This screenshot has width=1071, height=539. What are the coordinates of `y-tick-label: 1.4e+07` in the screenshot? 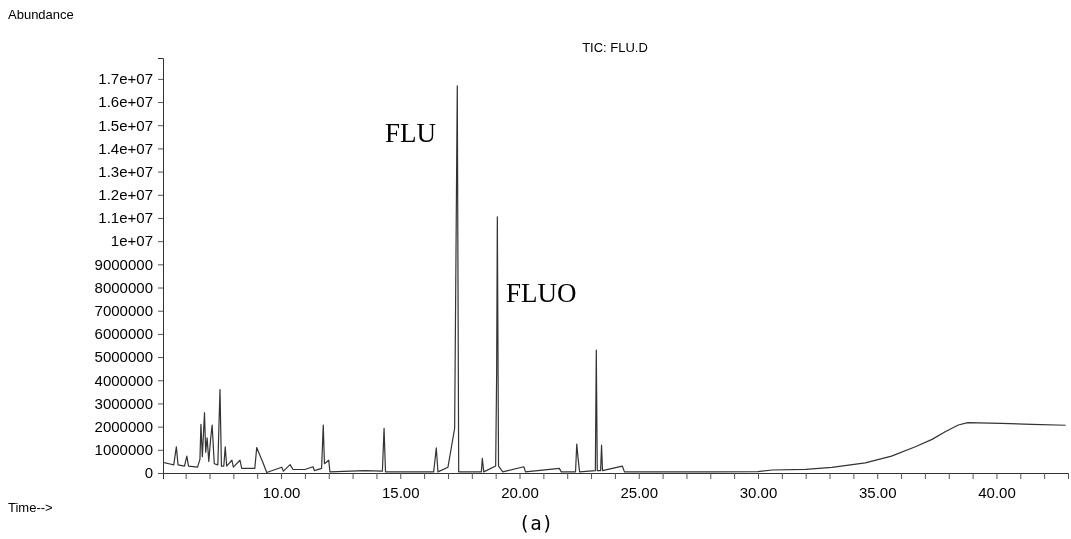 It's located at (125, 148).